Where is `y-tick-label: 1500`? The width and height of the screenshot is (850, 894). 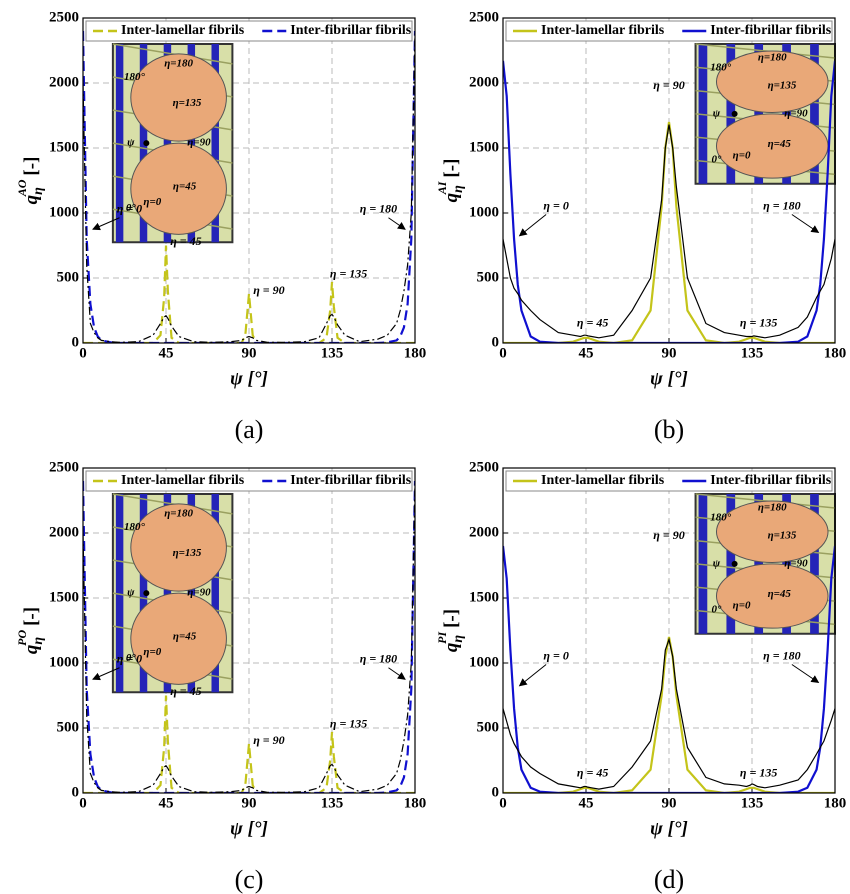 y-tick-label: 1500 is located at coordinates (484, 597).